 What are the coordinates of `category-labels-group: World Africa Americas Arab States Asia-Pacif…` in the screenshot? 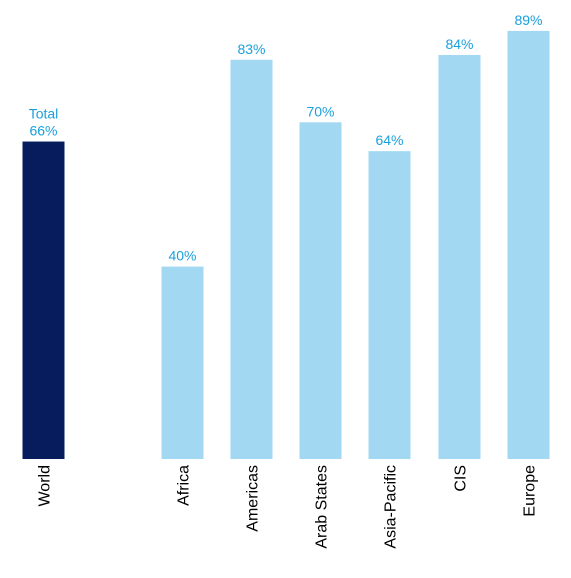 It's located at (288, 507).